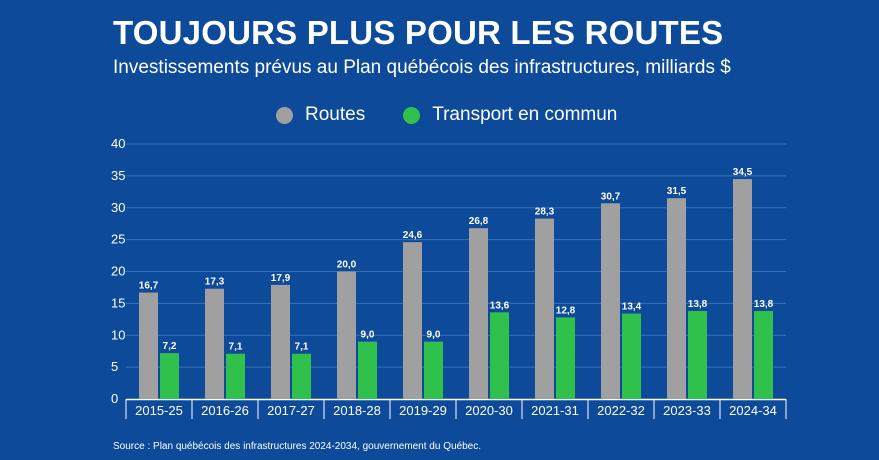 This screenshot has height=460, width=879. What do you see at coordinates (118, 302) in the screenshot?
I see `y-tick-label: 15` at bounding box center [118, 302].